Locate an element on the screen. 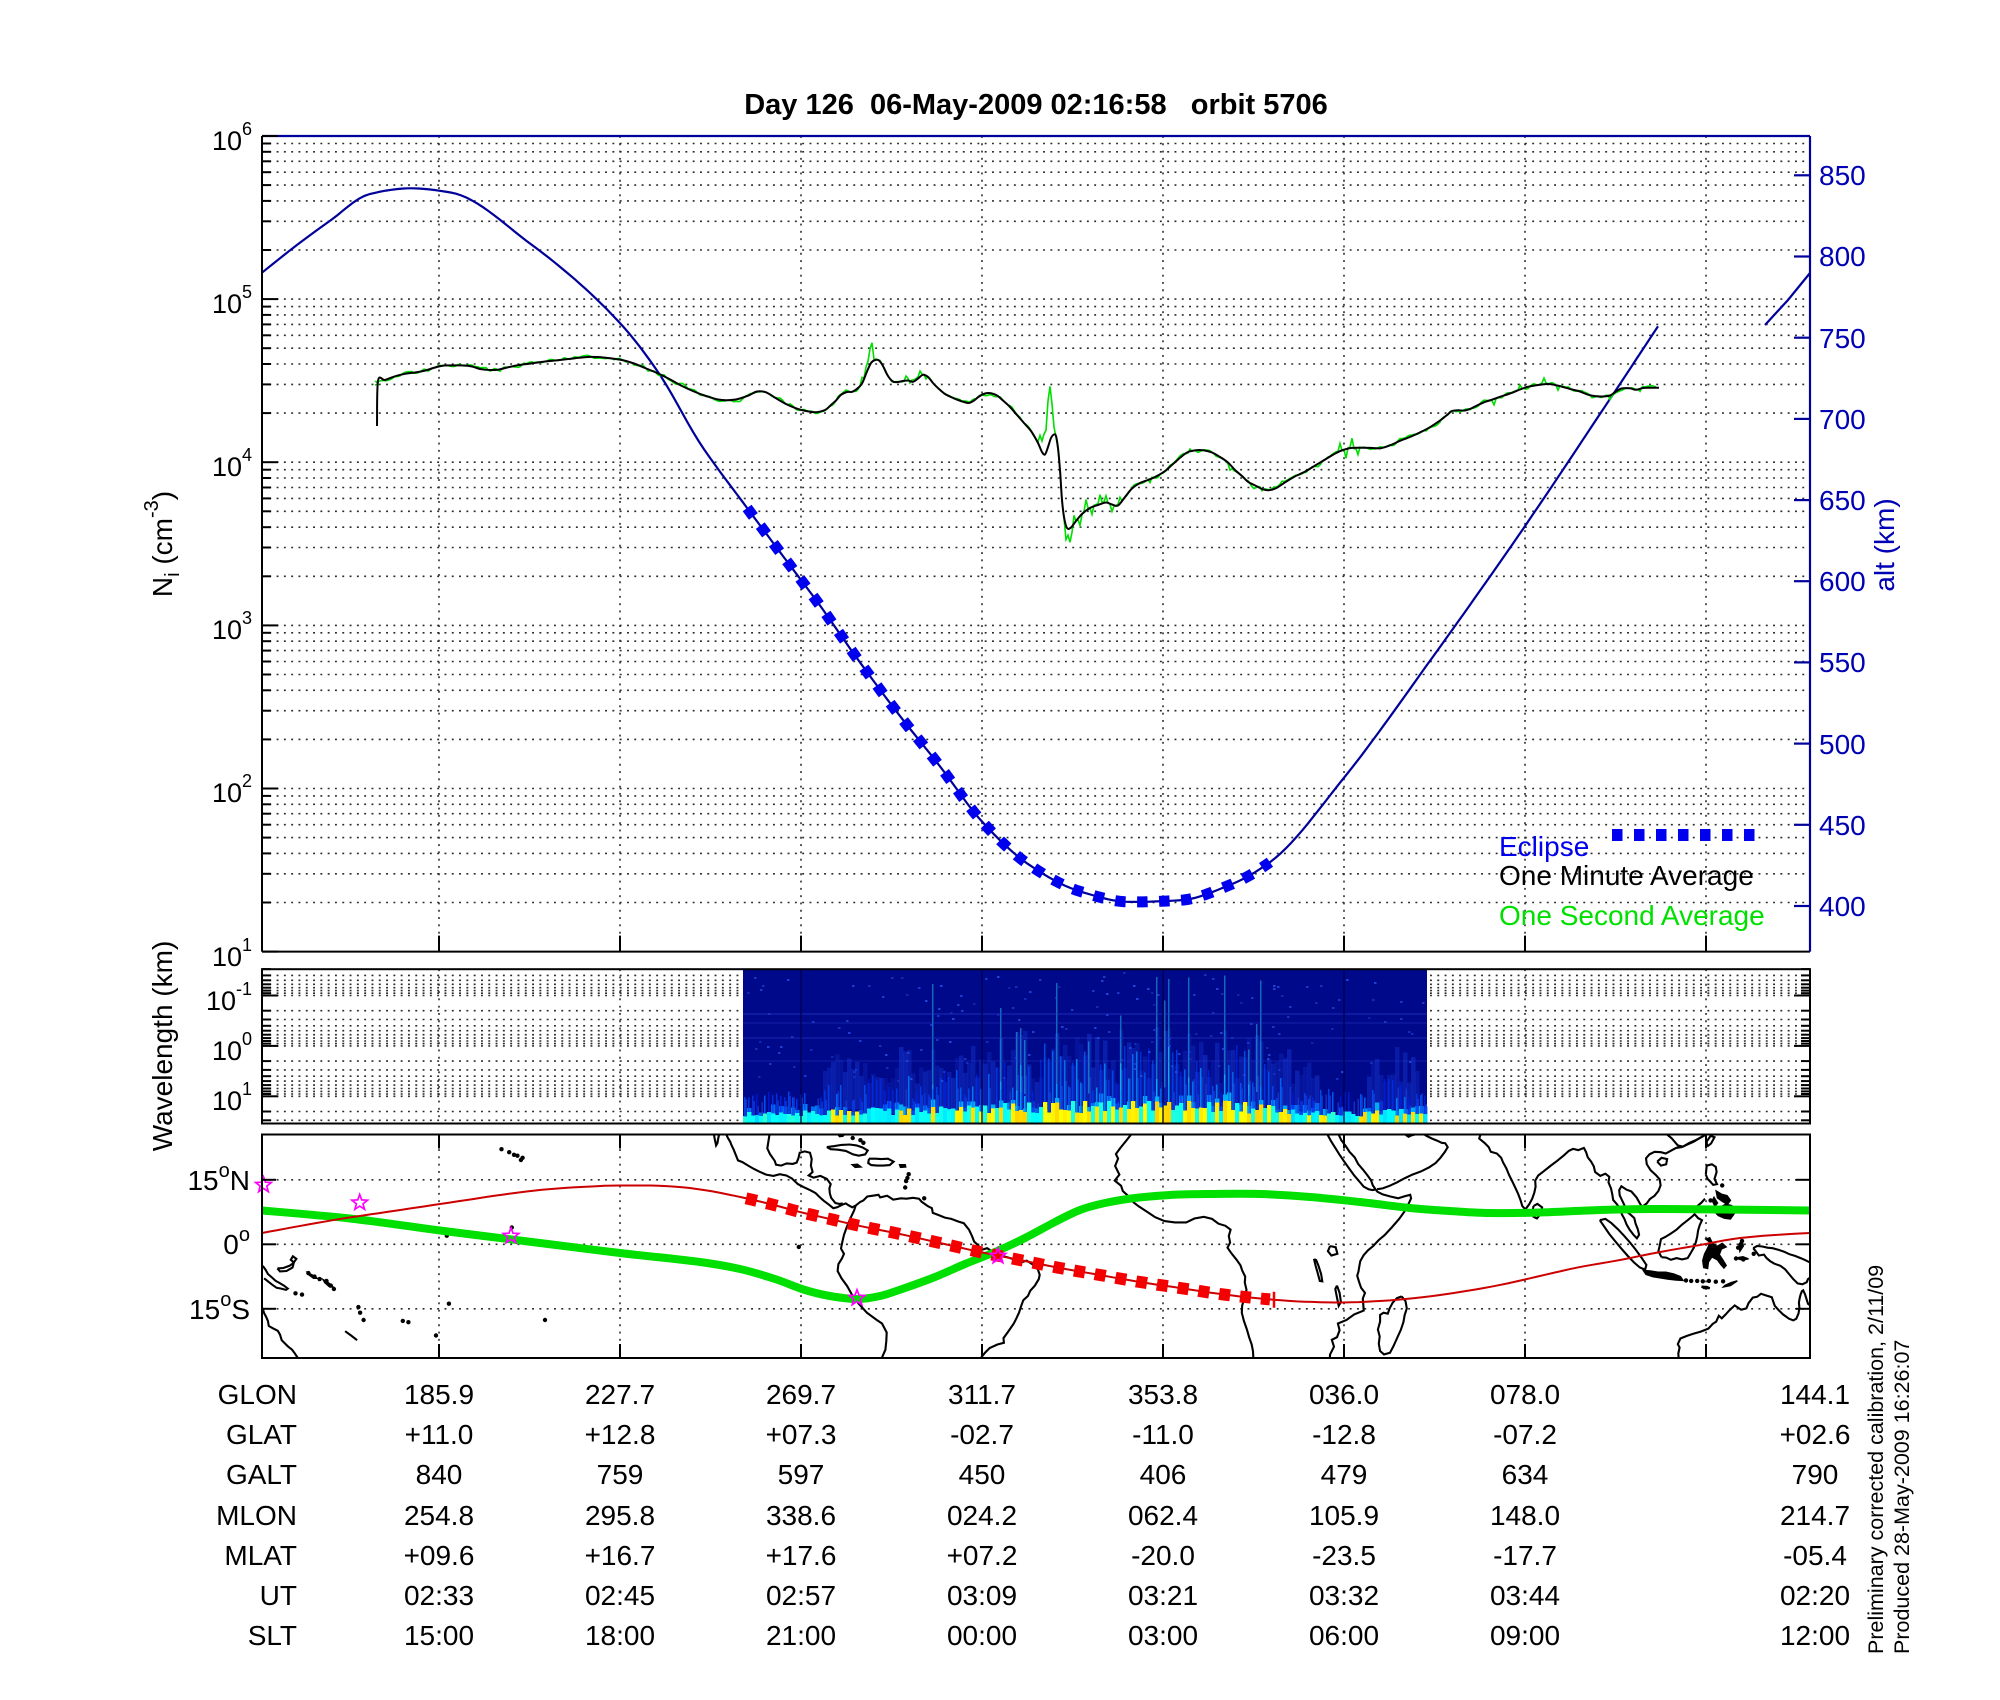 This screenshot has width=2000, height=1700. svg-text: 338.6 is located at coordinates (801, 1515).